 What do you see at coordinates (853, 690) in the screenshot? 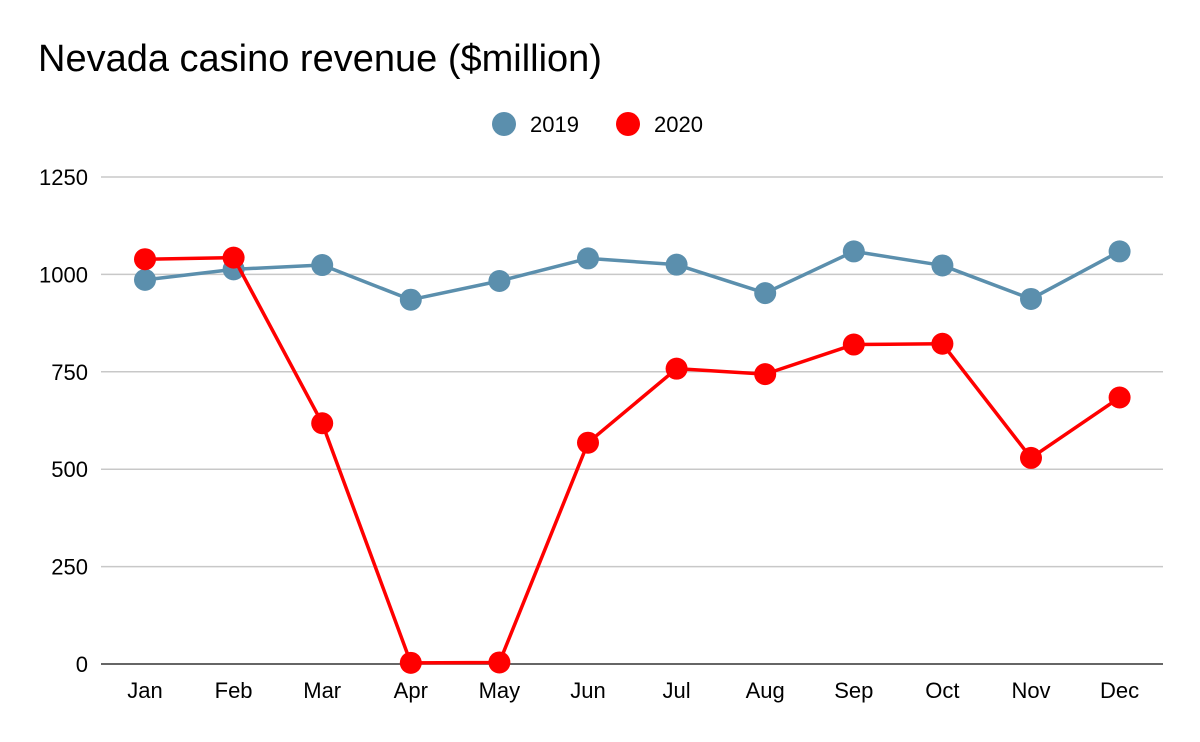
I see `x-tick-label: Sep` at bounding box center [853, 690].